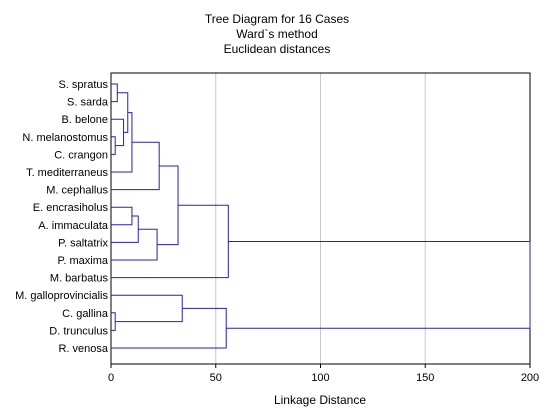 The image size is (550, 416). Describe the element at coordinates (85, 120) in the screenshot. I see `leaf-label: B. belone` at that location.